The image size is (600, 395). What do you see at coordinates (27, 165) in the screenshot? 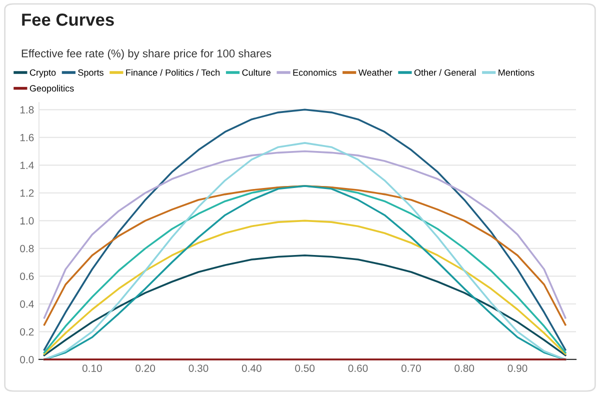
I see `y-tick-label: 1.4` at bounding box center [27, 165].